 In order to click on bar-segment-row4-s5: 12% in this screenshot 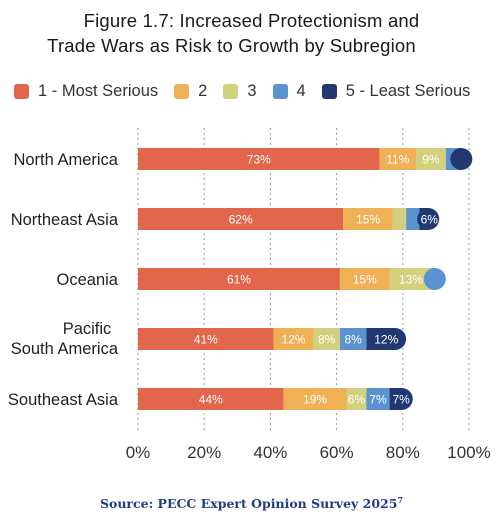, I will do `click(386, 339)`.